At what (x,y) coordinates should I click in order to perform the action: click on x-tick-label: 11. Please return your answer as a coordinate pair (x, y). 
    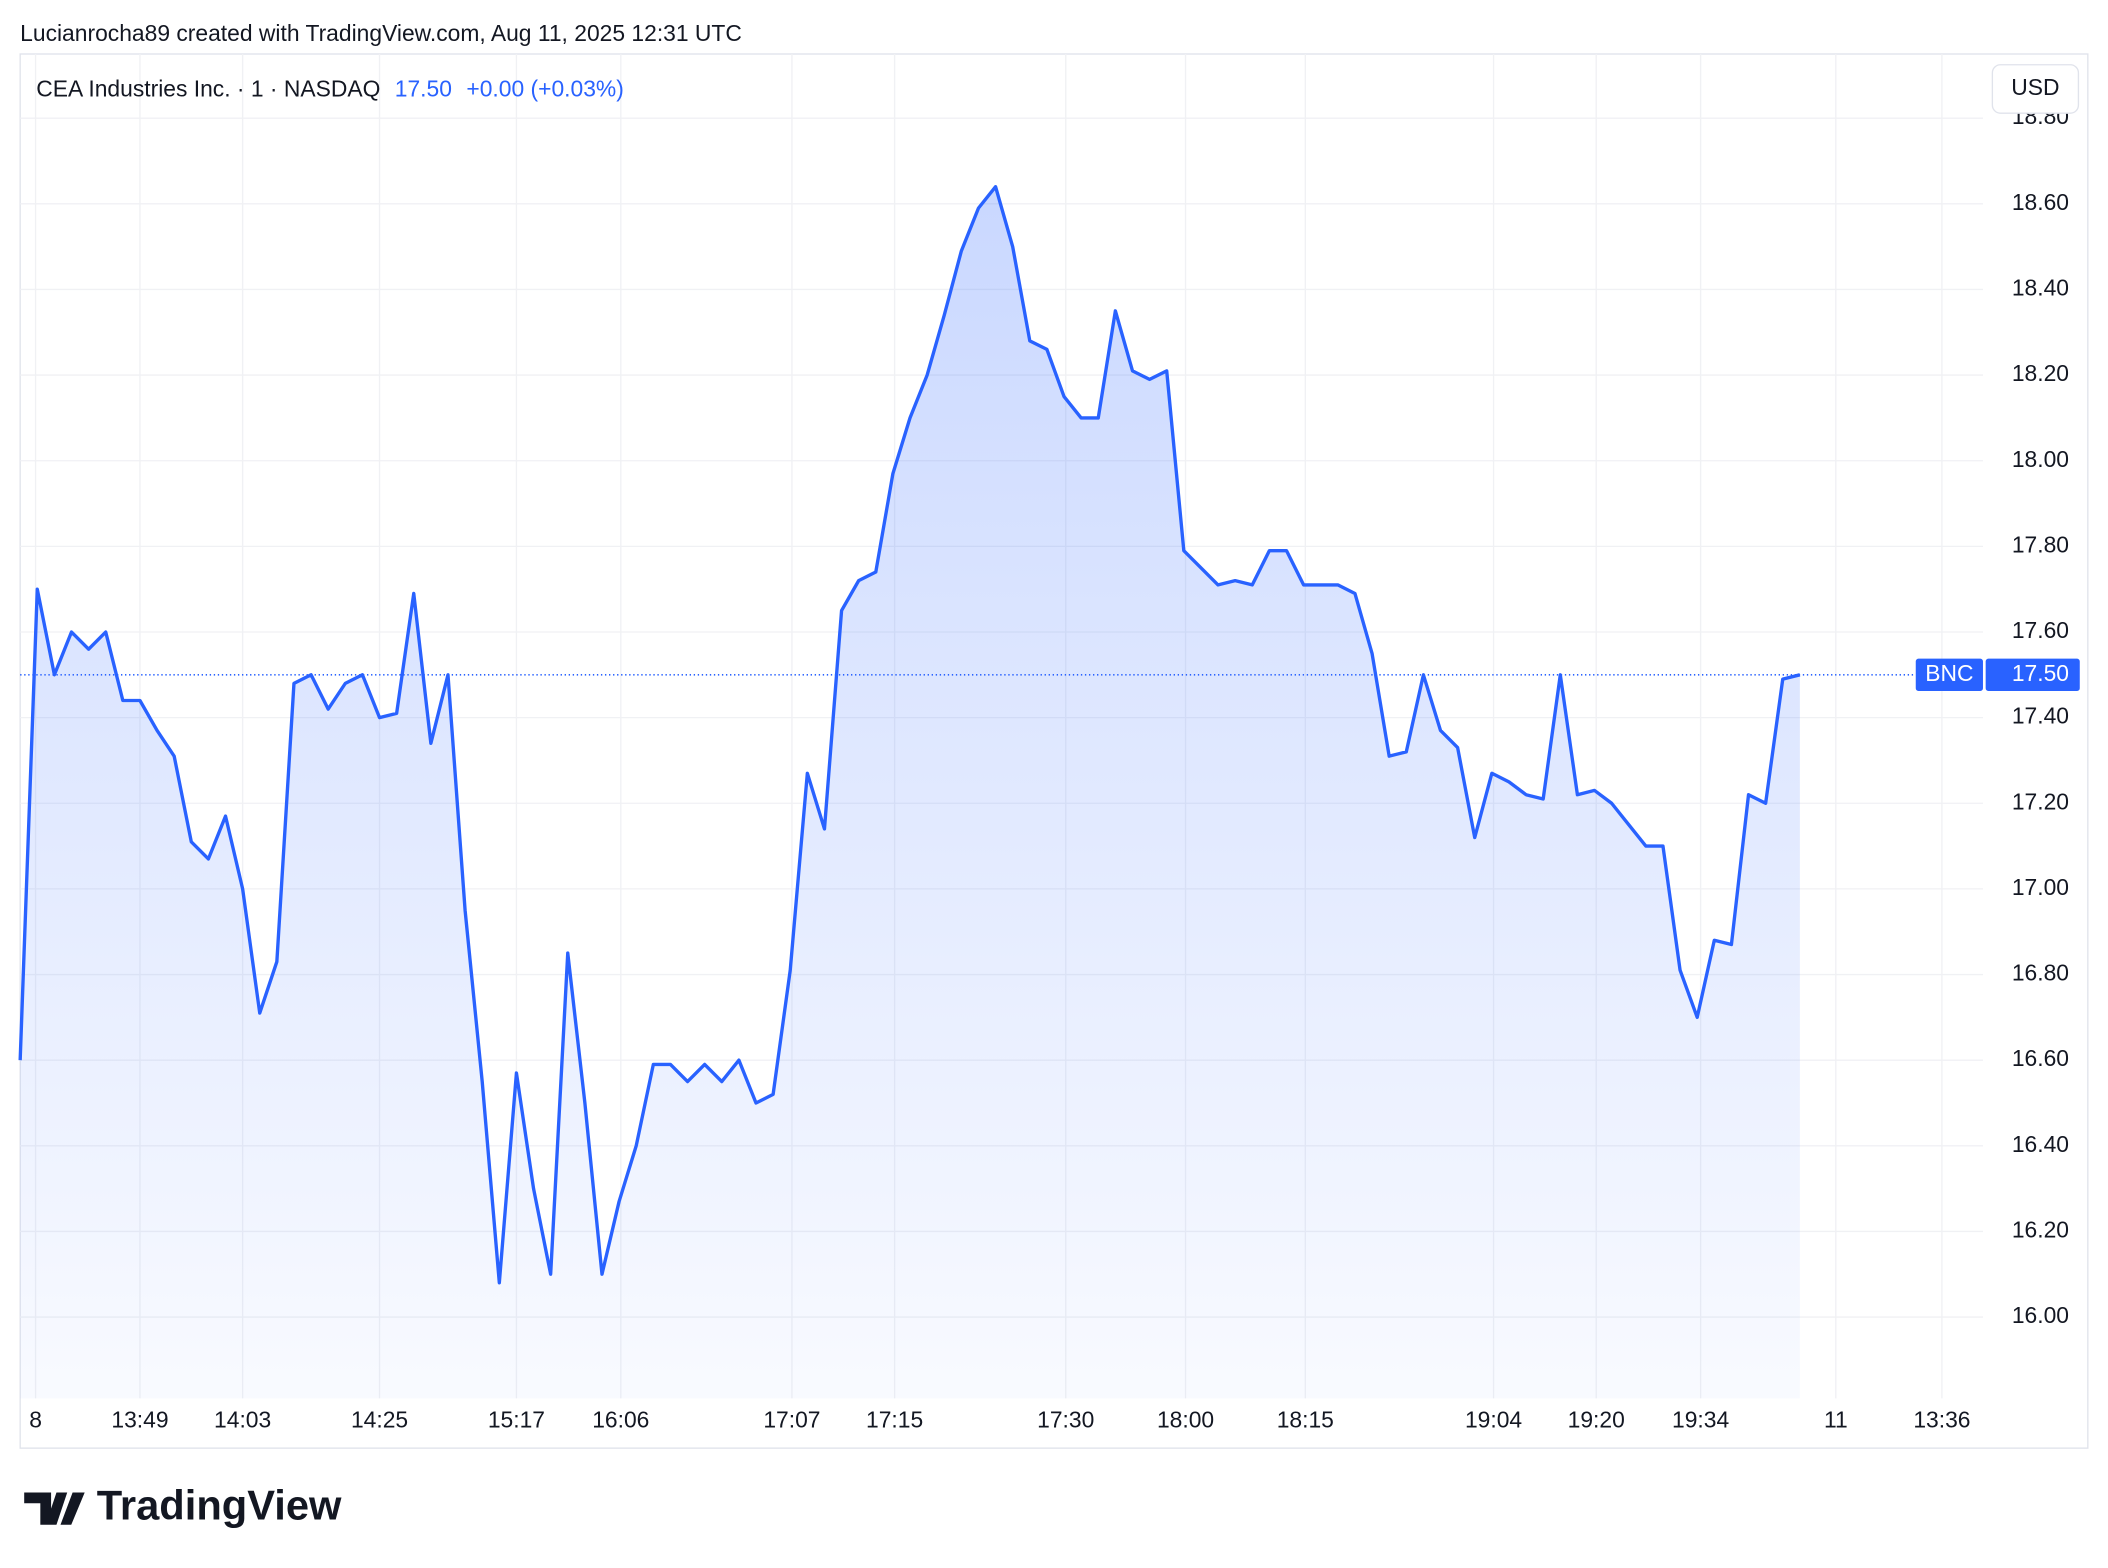
    Looking at the image, I should click on (1836, 1419).